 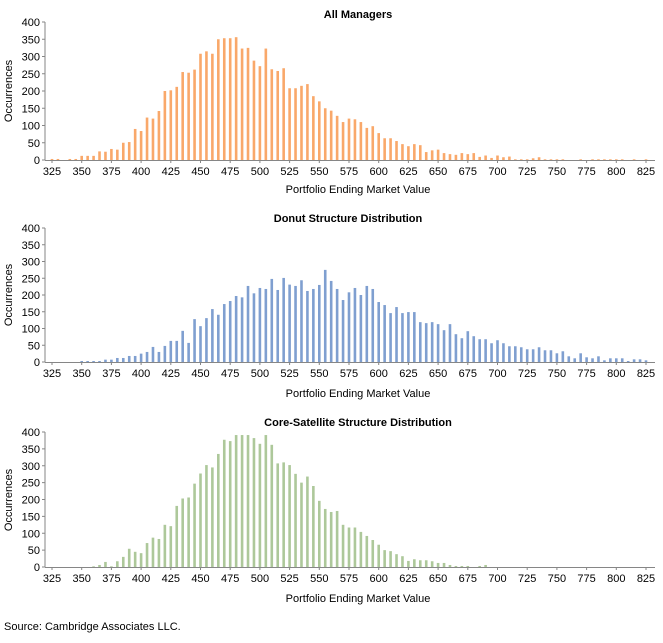 I want to click on x-tick-label: 500, so click(x=260, y=172).